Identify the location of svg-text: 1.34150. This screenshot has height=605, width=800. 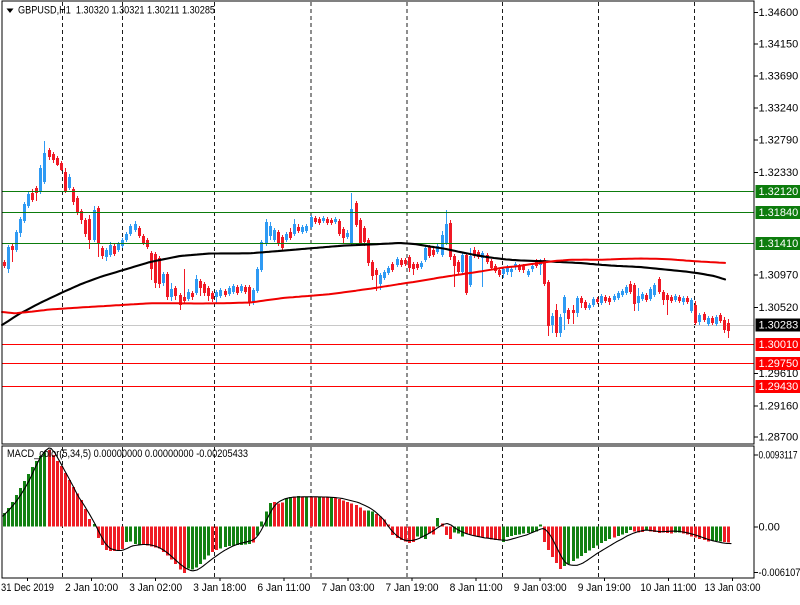
(779, 45).